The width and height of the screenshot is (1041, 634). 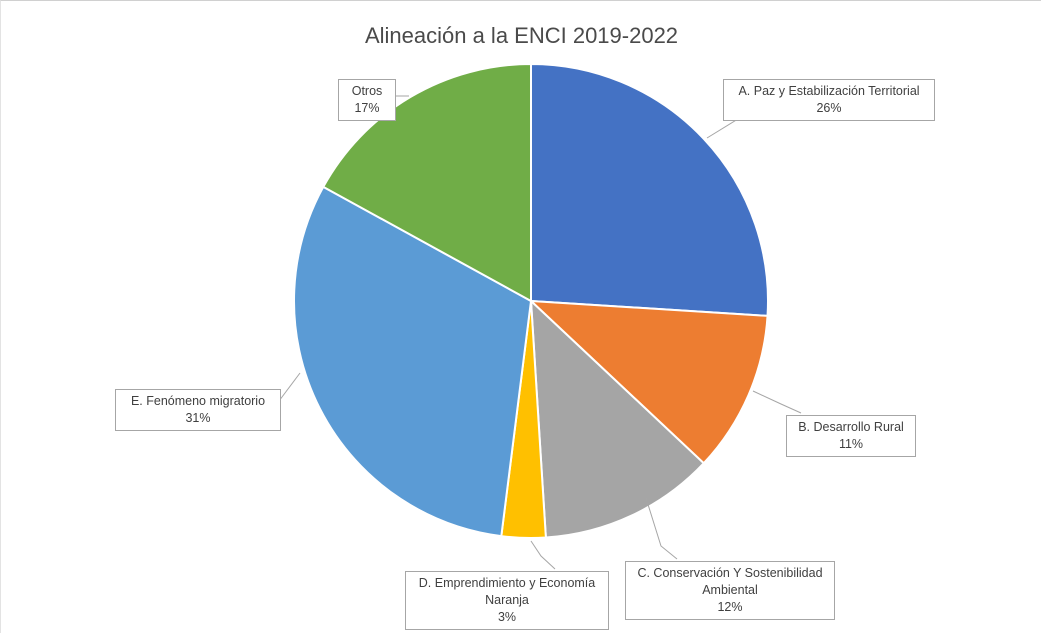 I want to click on slice-label-otros-percent: 17%, so click(x=367, y=108).